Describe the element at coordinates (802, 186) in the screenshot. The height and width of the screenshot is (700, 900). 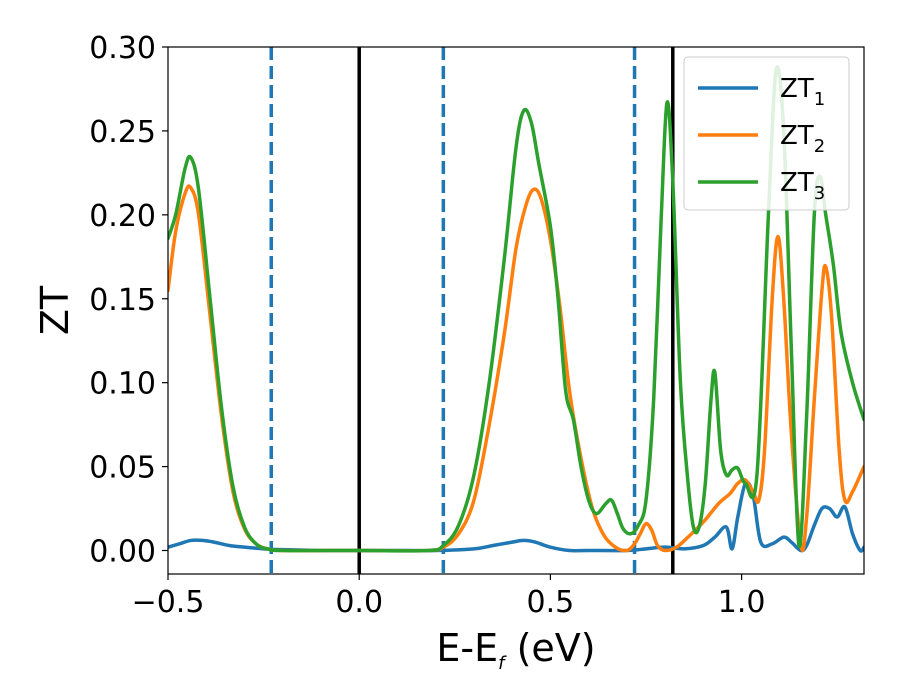
I see `legend-label-3: ZT3` at that location.